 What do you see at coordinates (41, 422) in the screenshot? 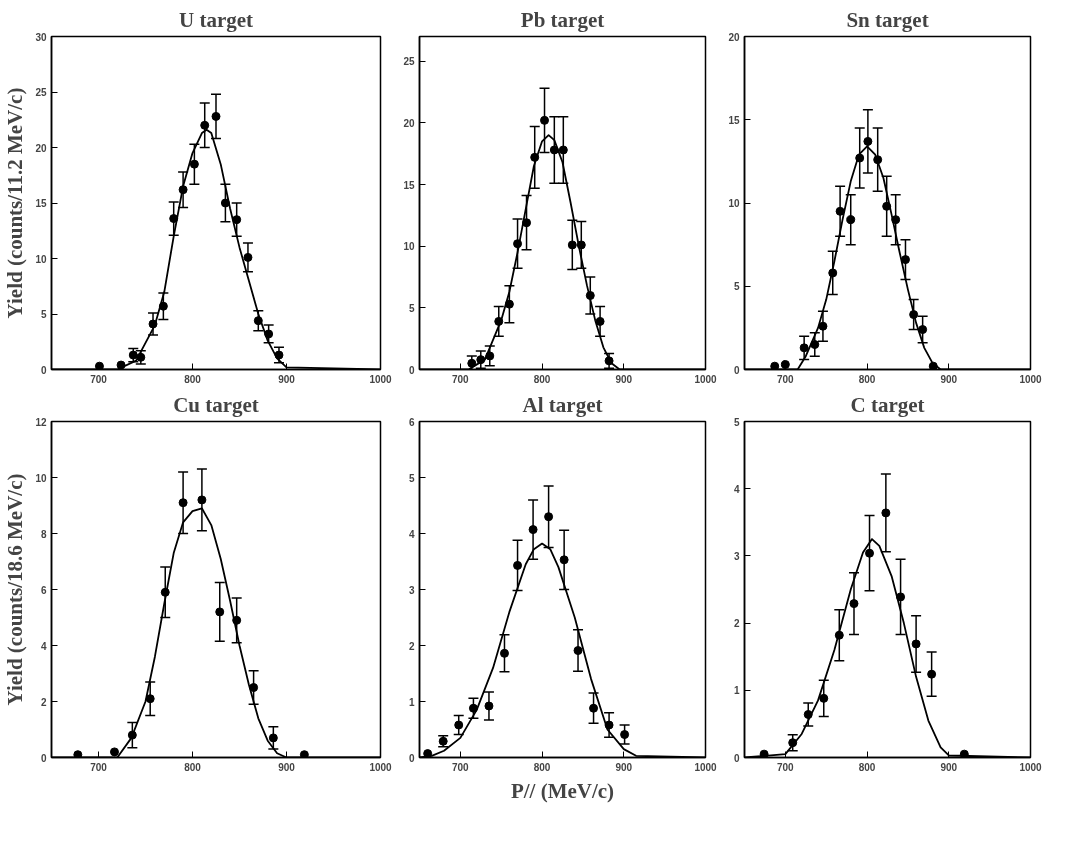
I see `y-tick-label: 12` at bounding box center [41, 422].